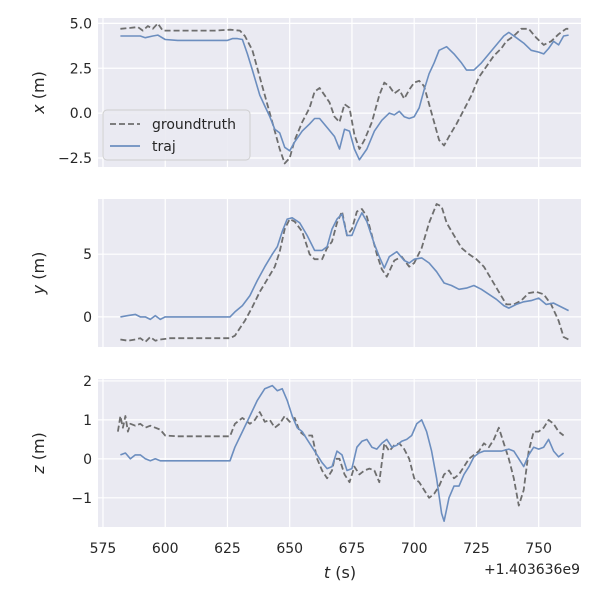 This screenshot has width=600, height=600. I want to click on x-axis-var: t, so click(327, 572).